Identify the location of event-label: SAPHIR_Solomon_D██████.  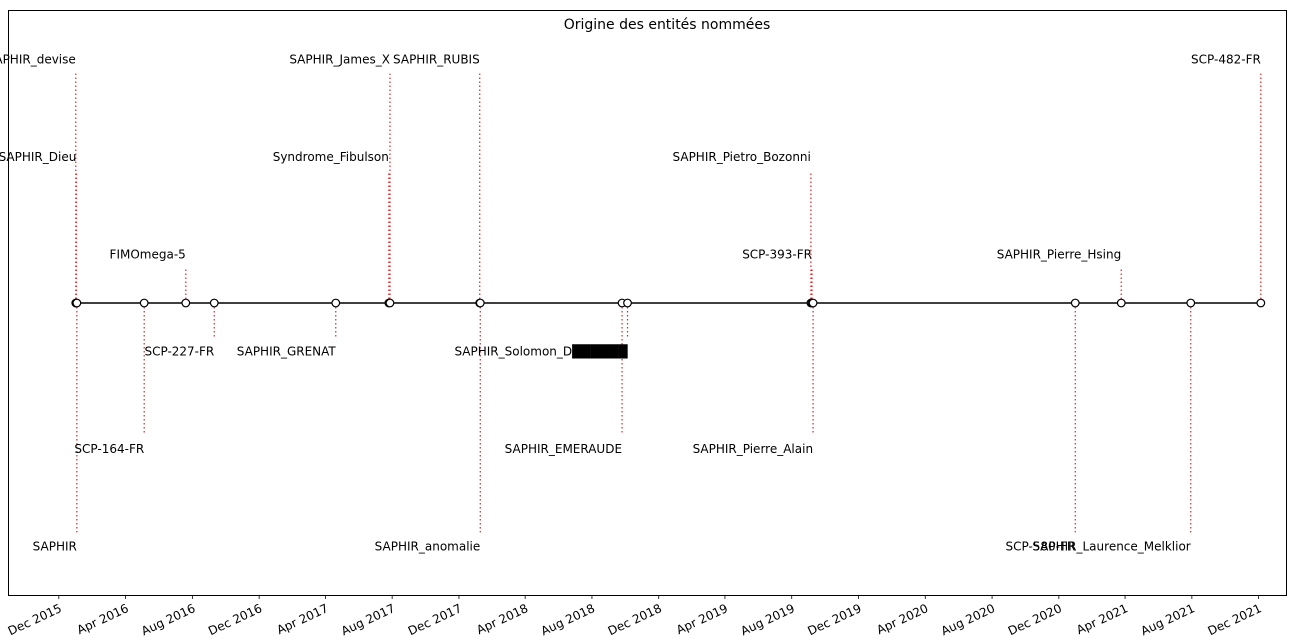
(541, 351).